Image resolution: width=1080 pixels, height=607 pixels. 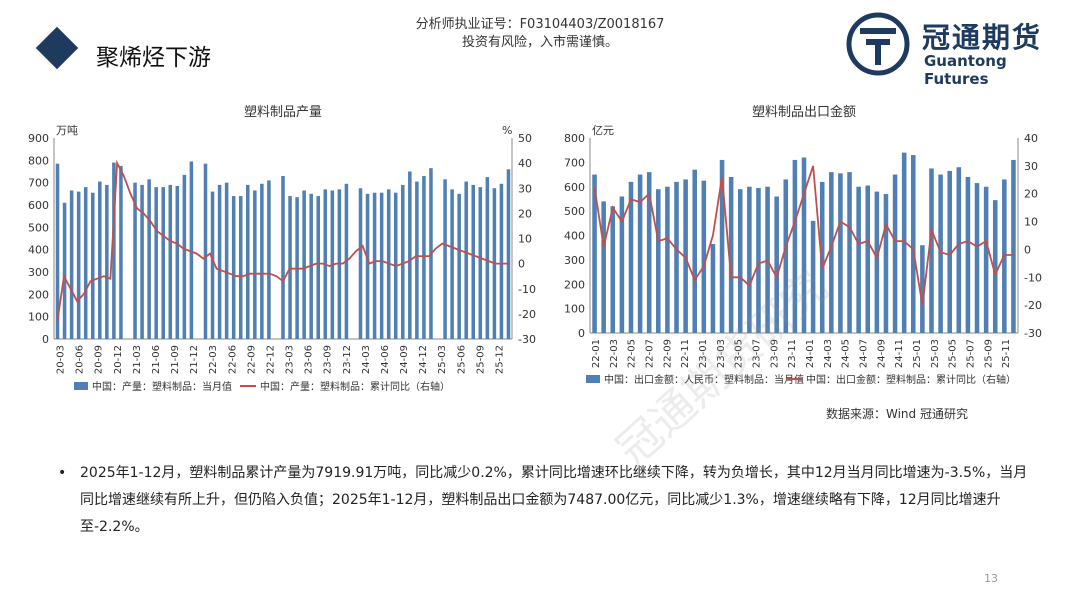 What do you see at coordinates (521, 264) in the screenshot?
I see `y-tick-right: 0` at bounding box center [521, 264].